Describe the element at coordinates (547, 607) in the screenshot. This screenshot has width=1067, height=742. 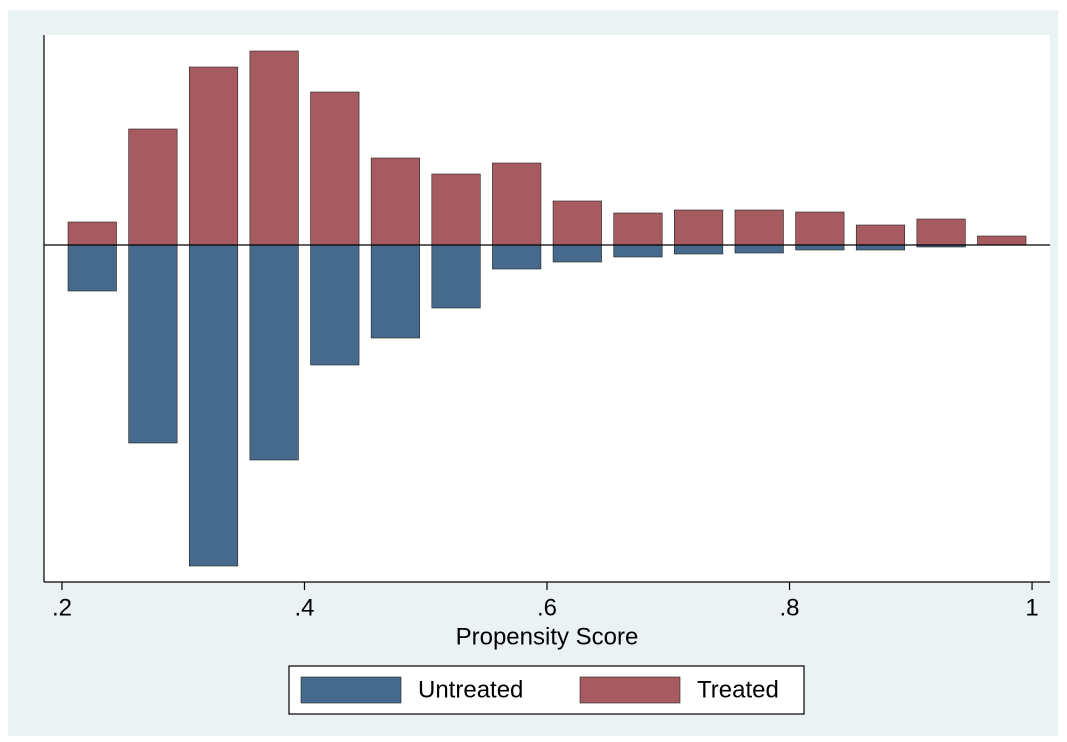
I see `x-tick-label: .6` at that location.